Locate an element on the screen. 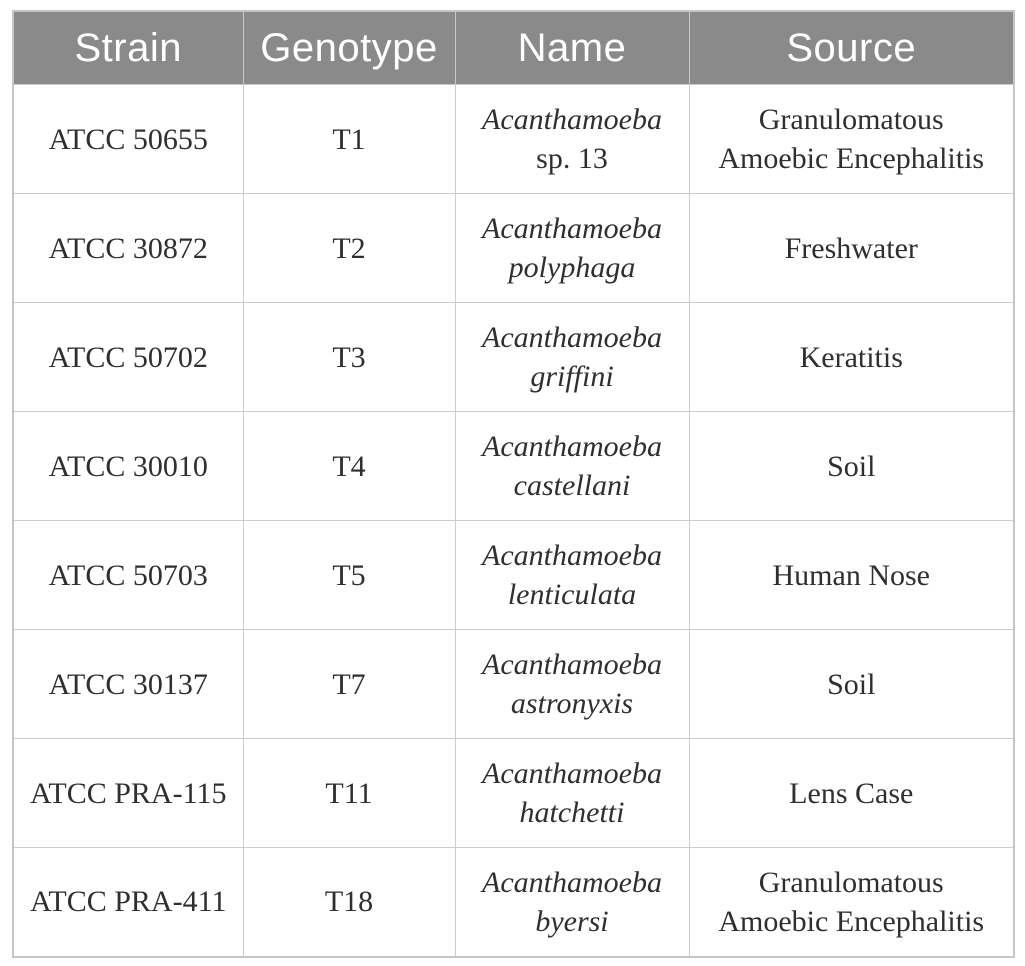 The image size is (1025, 966). table-header-row: Strain Genotype Name Source is located at coordinates (513, 47).